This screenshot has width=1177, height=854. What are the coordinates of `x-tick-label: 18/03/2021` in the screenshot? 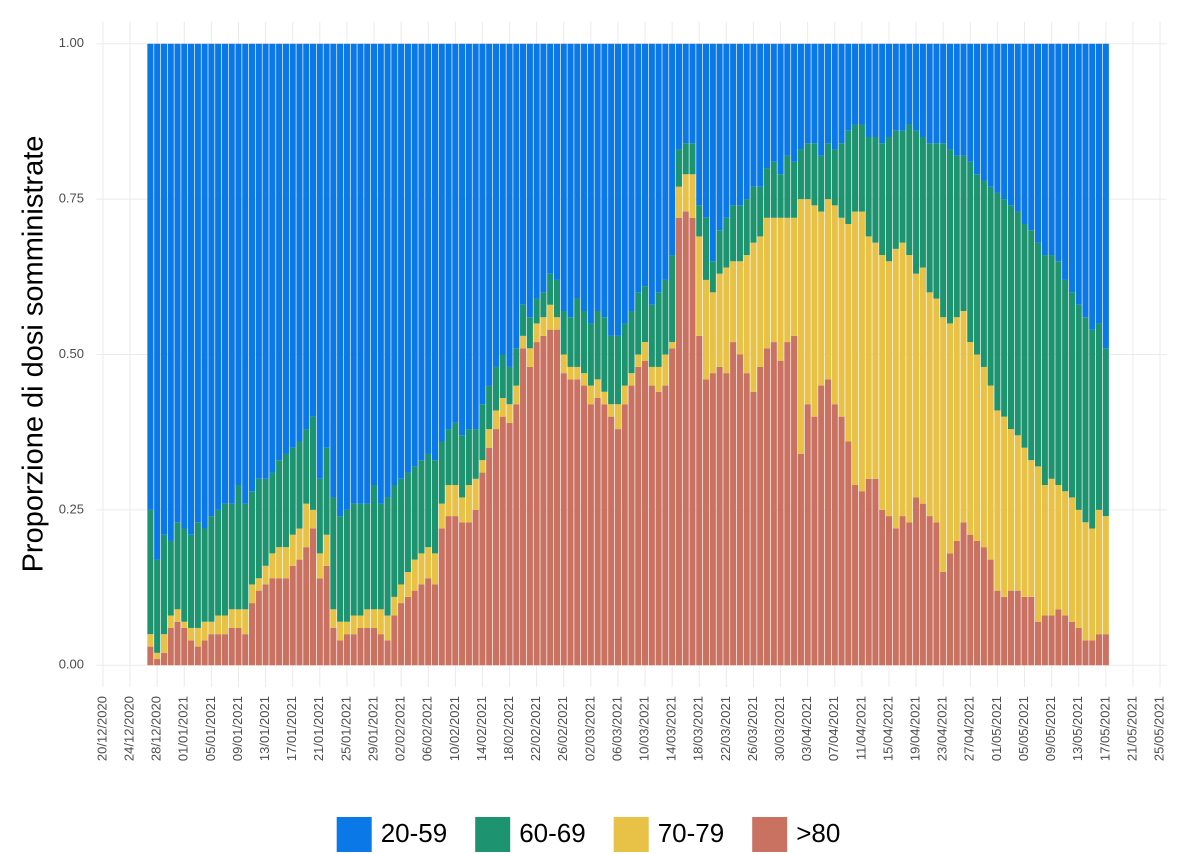 It's located at (698, 728).